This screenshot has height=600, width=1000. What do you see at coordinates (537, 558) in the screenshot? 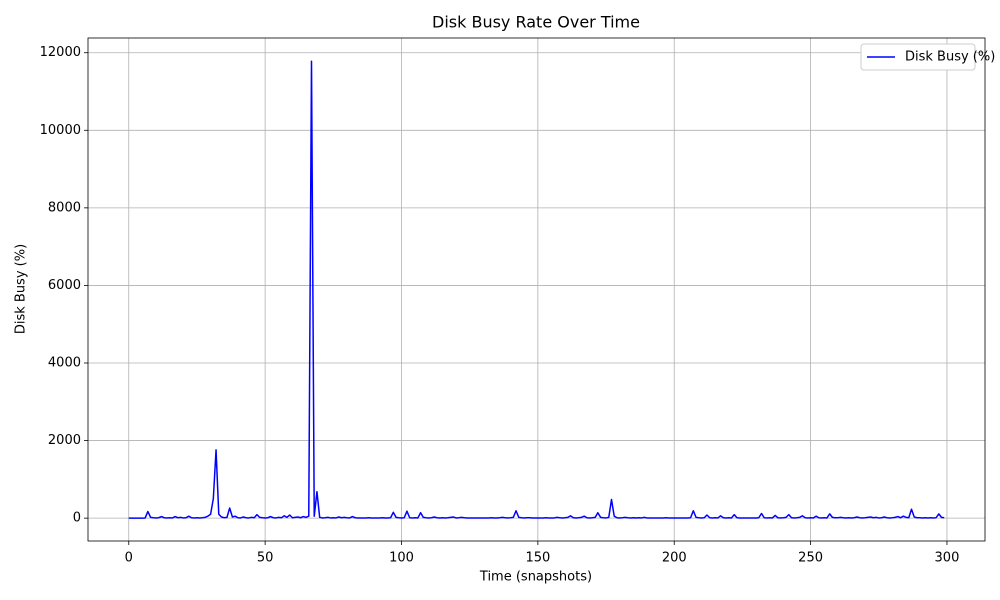
I see `x-tick-label: 150` at bounding box center [537, 558].